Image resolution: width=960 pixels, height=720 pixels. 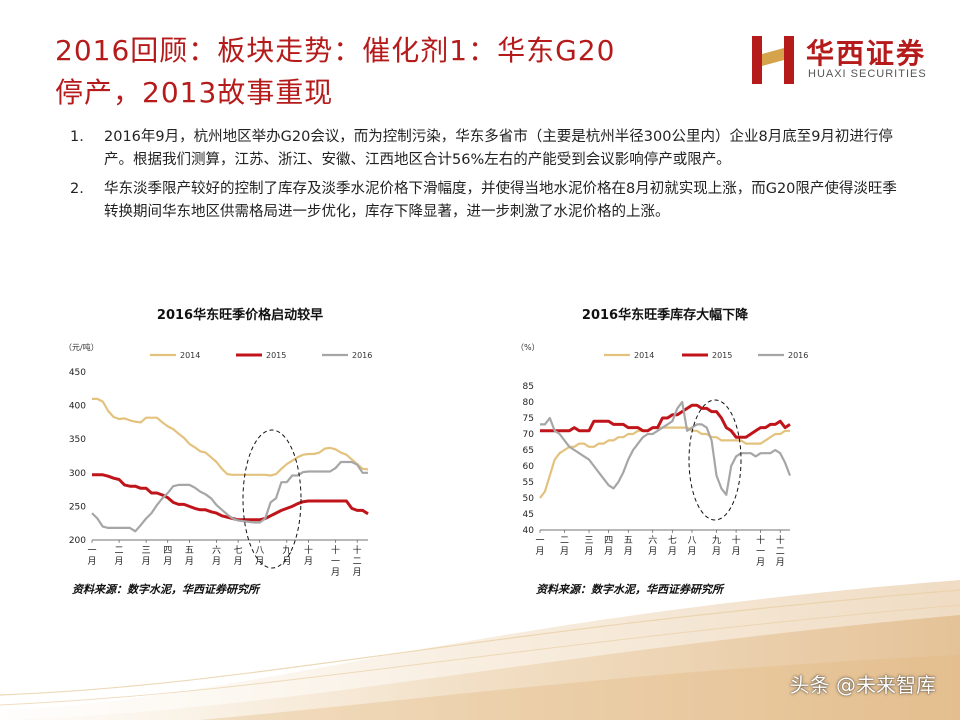 I want to click on y-tick-label: 40, so click(x=529, y=531).